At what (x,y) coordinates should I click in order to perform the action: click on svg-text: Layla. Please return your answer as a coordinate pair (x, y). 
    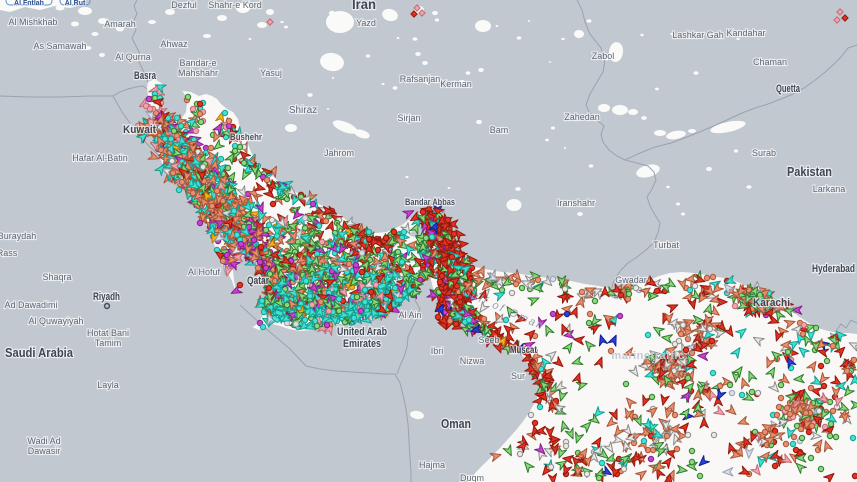
    Looking at the image, I should click on (108, 385).